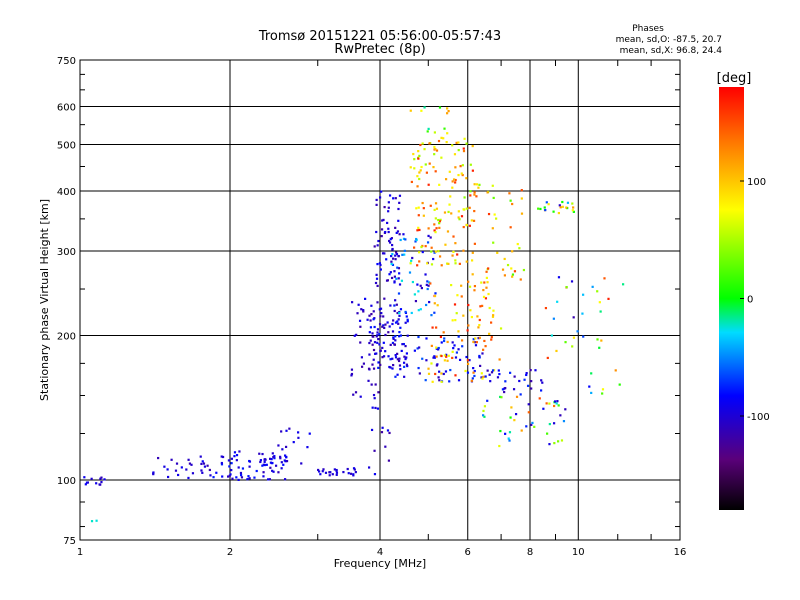 Image resolution: width=800 pixels, height=600 pixels. Describe the element at coordinates (66, 252) in the screenshot. I see `y-tick-label: 300` at that location.